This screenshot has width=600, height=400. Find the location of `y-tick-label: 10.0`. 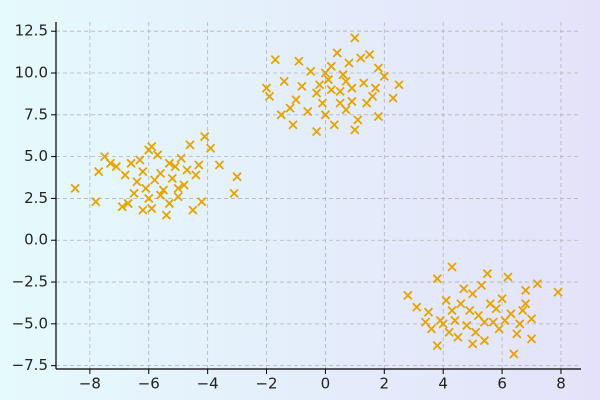

y-tick-label: 10.0 is located at coordinates (31, 73).